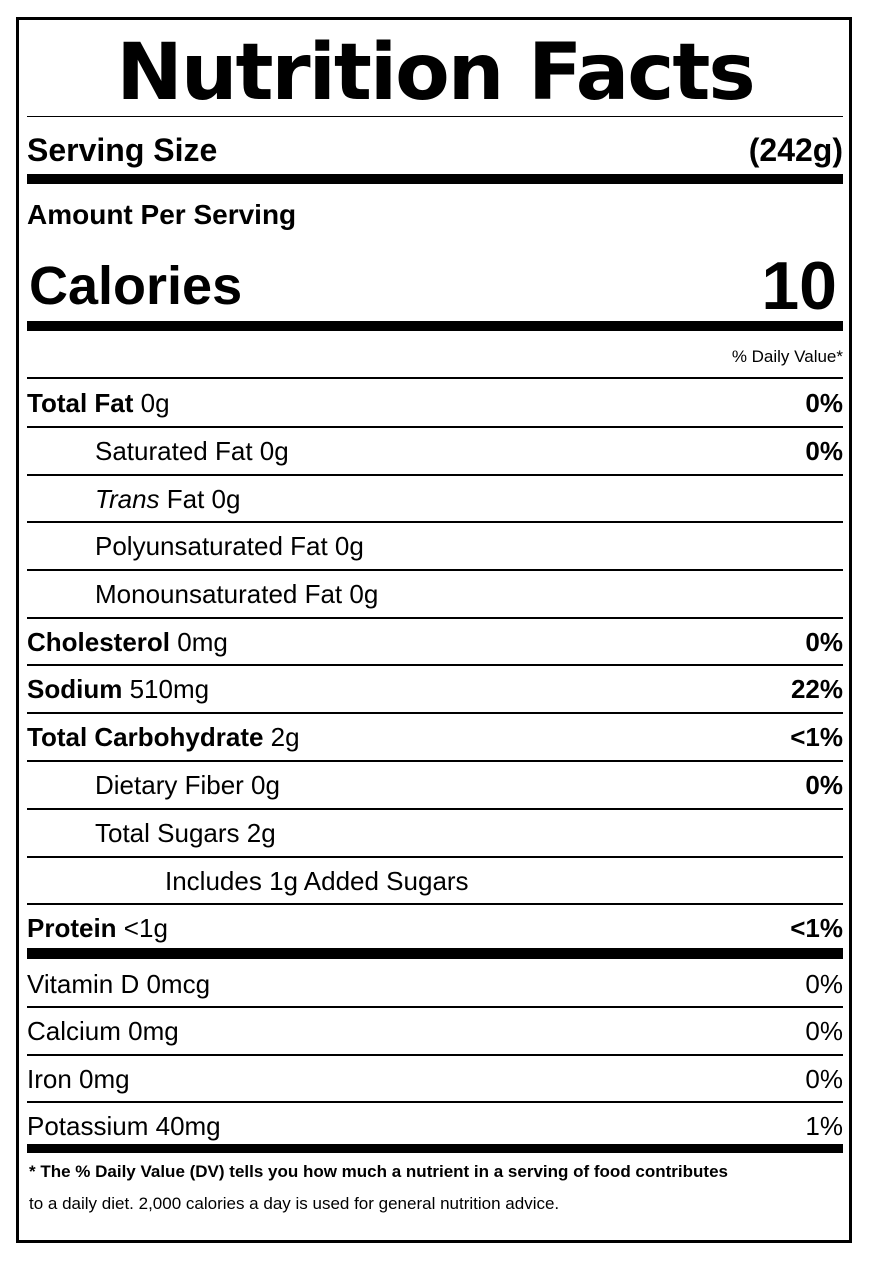 The image size is (872, 1264). What do you see at coordinates (199, 641) in the screenshot?
I see `cholesterol-amount: 0mg` at bounding box center [199, 641].